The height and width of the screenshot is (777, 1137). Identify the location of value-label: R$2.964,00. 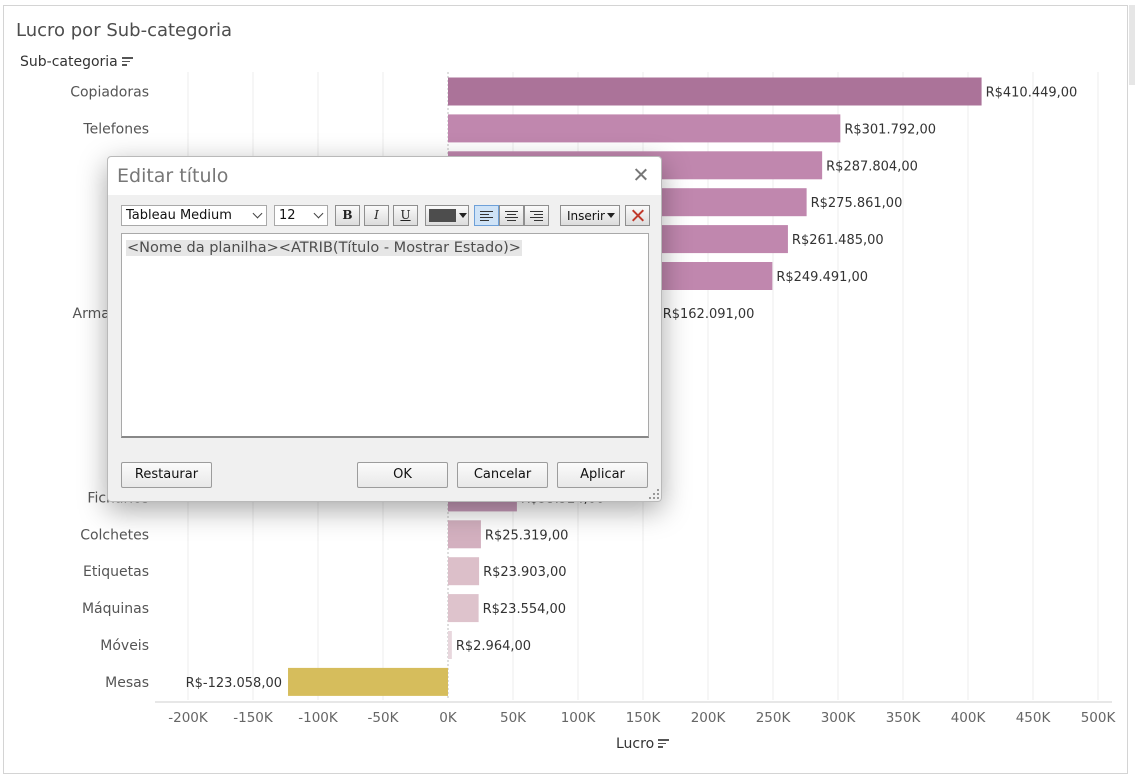
(493, 646).